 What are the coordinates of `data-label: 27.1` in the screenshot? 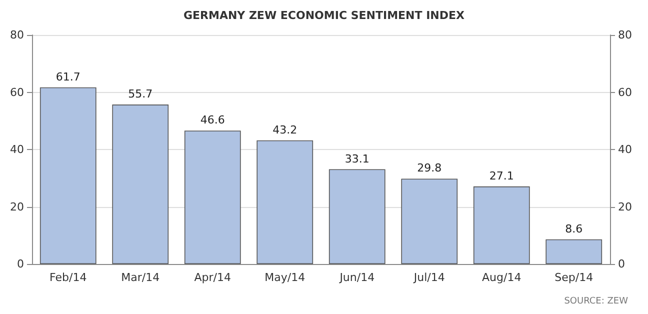 It's located at (501, 175).